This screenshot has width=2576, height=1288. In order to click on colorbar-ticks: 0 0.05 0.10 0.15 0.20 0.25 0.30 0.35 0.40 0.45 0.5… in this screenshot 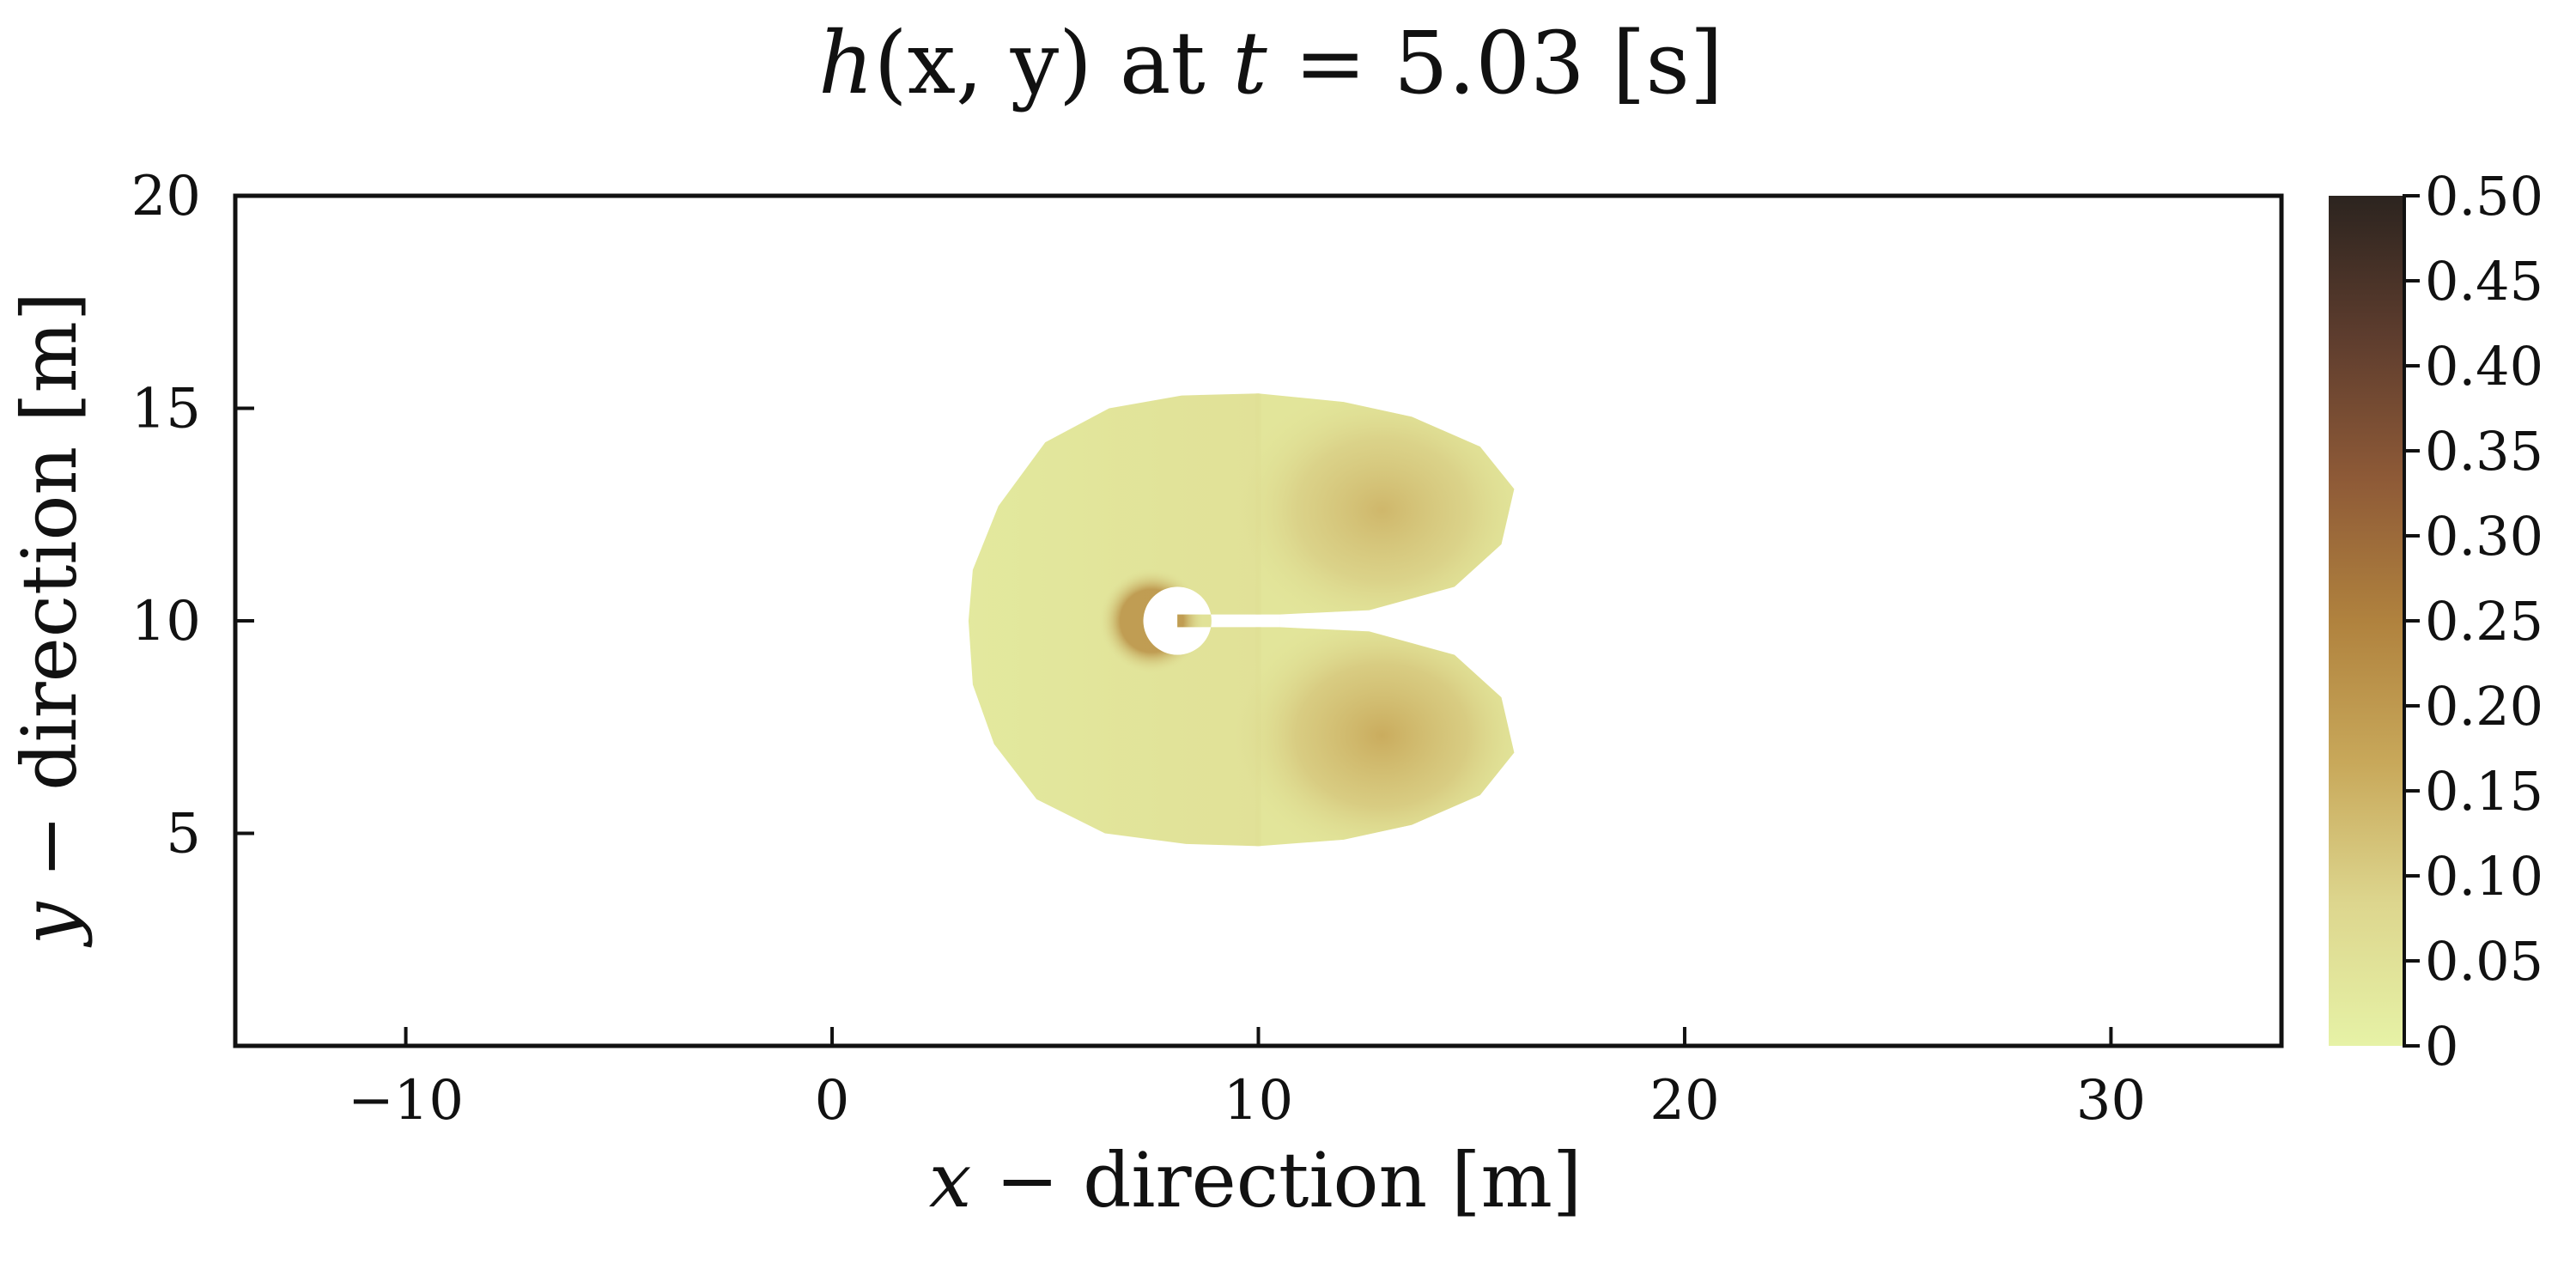, I will do `click(2473, 621)`.